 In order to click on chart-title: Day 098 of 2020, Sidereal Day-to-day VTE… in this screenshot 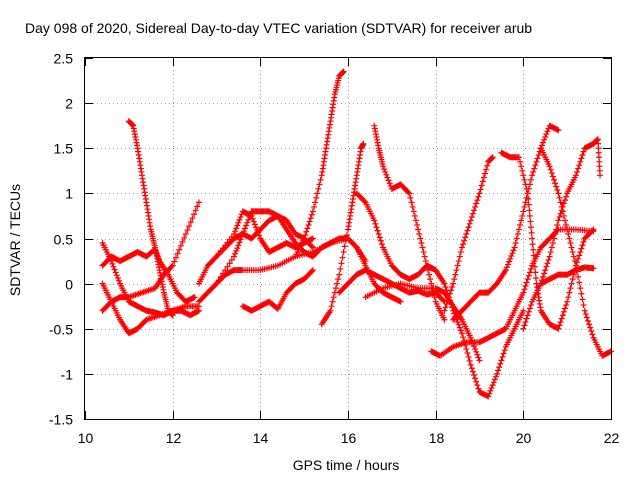, I will do `click(278, 28)`.